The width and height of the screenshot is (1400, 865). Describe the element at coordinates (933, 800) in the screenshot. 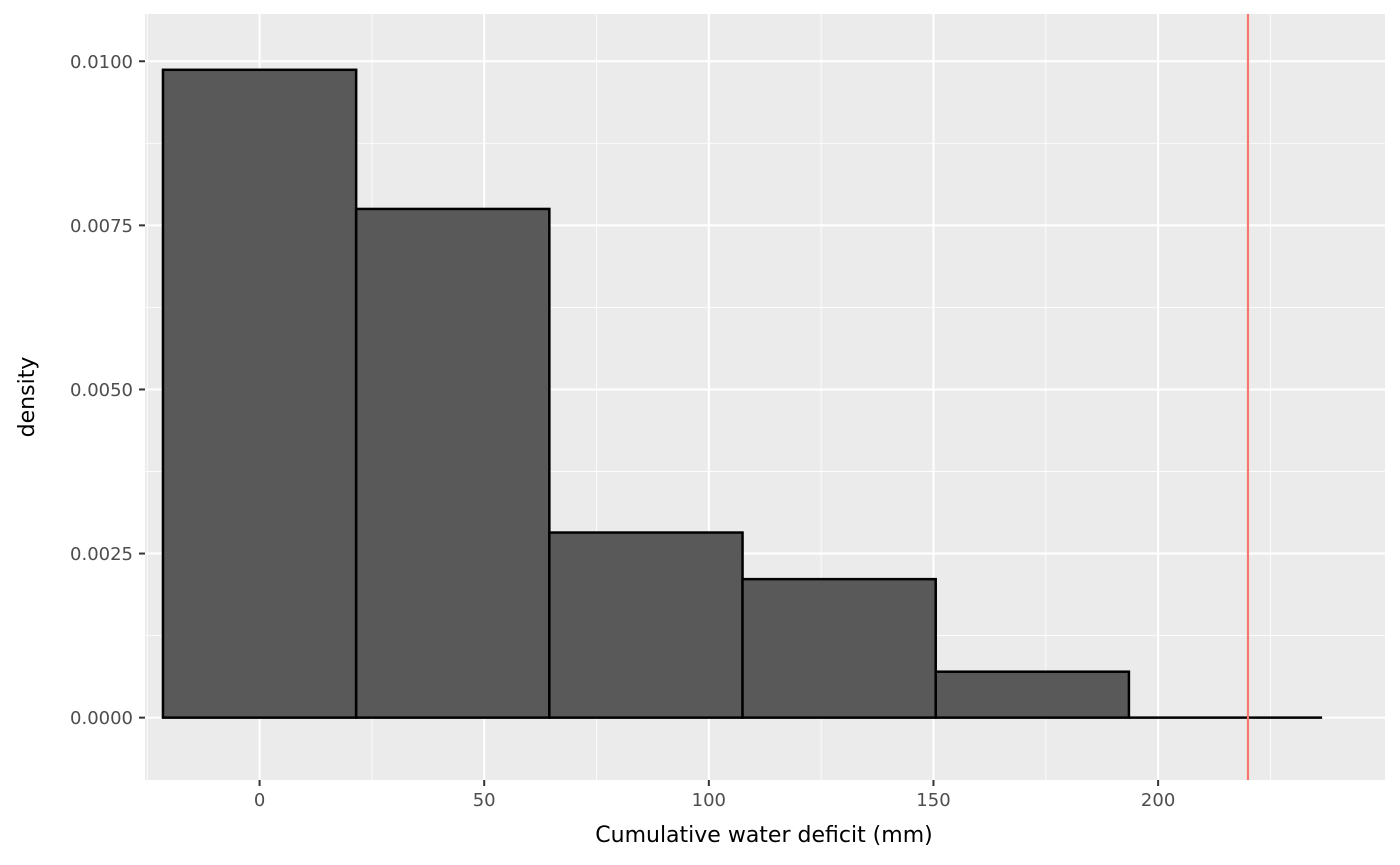

I see `x-tick-label: 150` at that location.